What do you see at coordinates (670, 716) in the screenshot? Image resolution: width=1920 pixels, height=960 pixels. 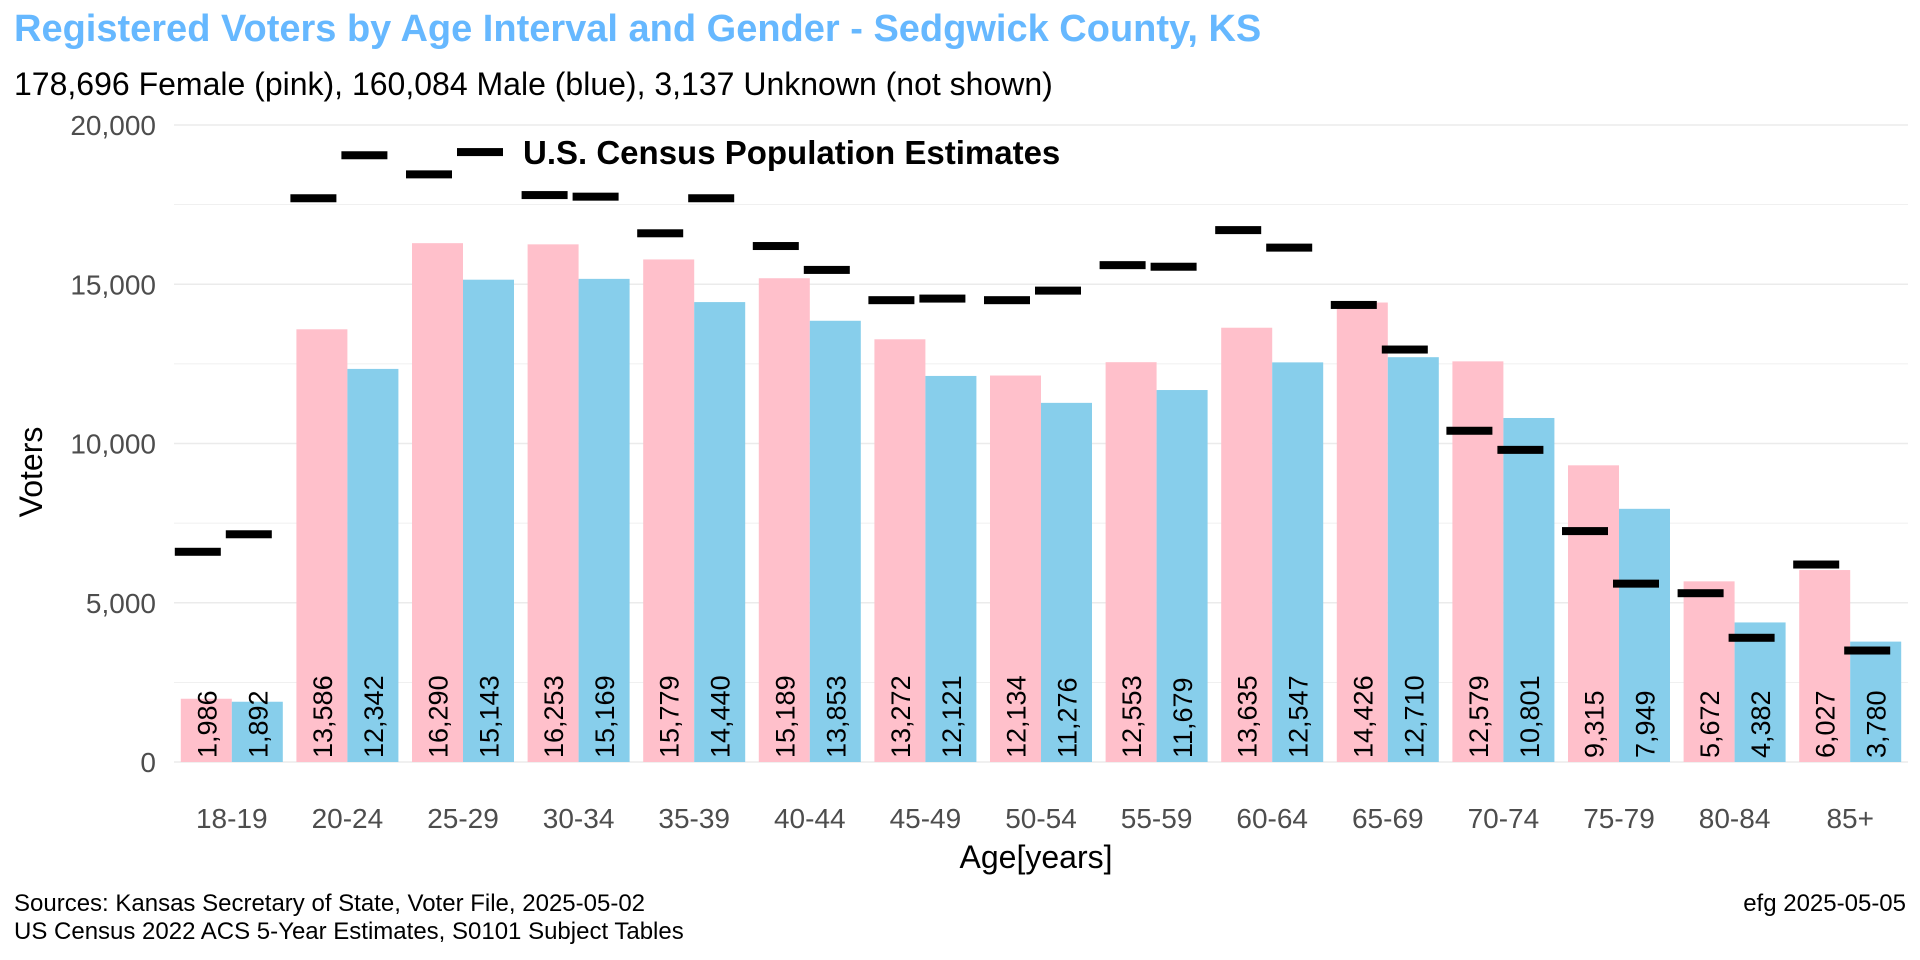 I see `female-value-label: 15,779` at bounding box center [670, 716].